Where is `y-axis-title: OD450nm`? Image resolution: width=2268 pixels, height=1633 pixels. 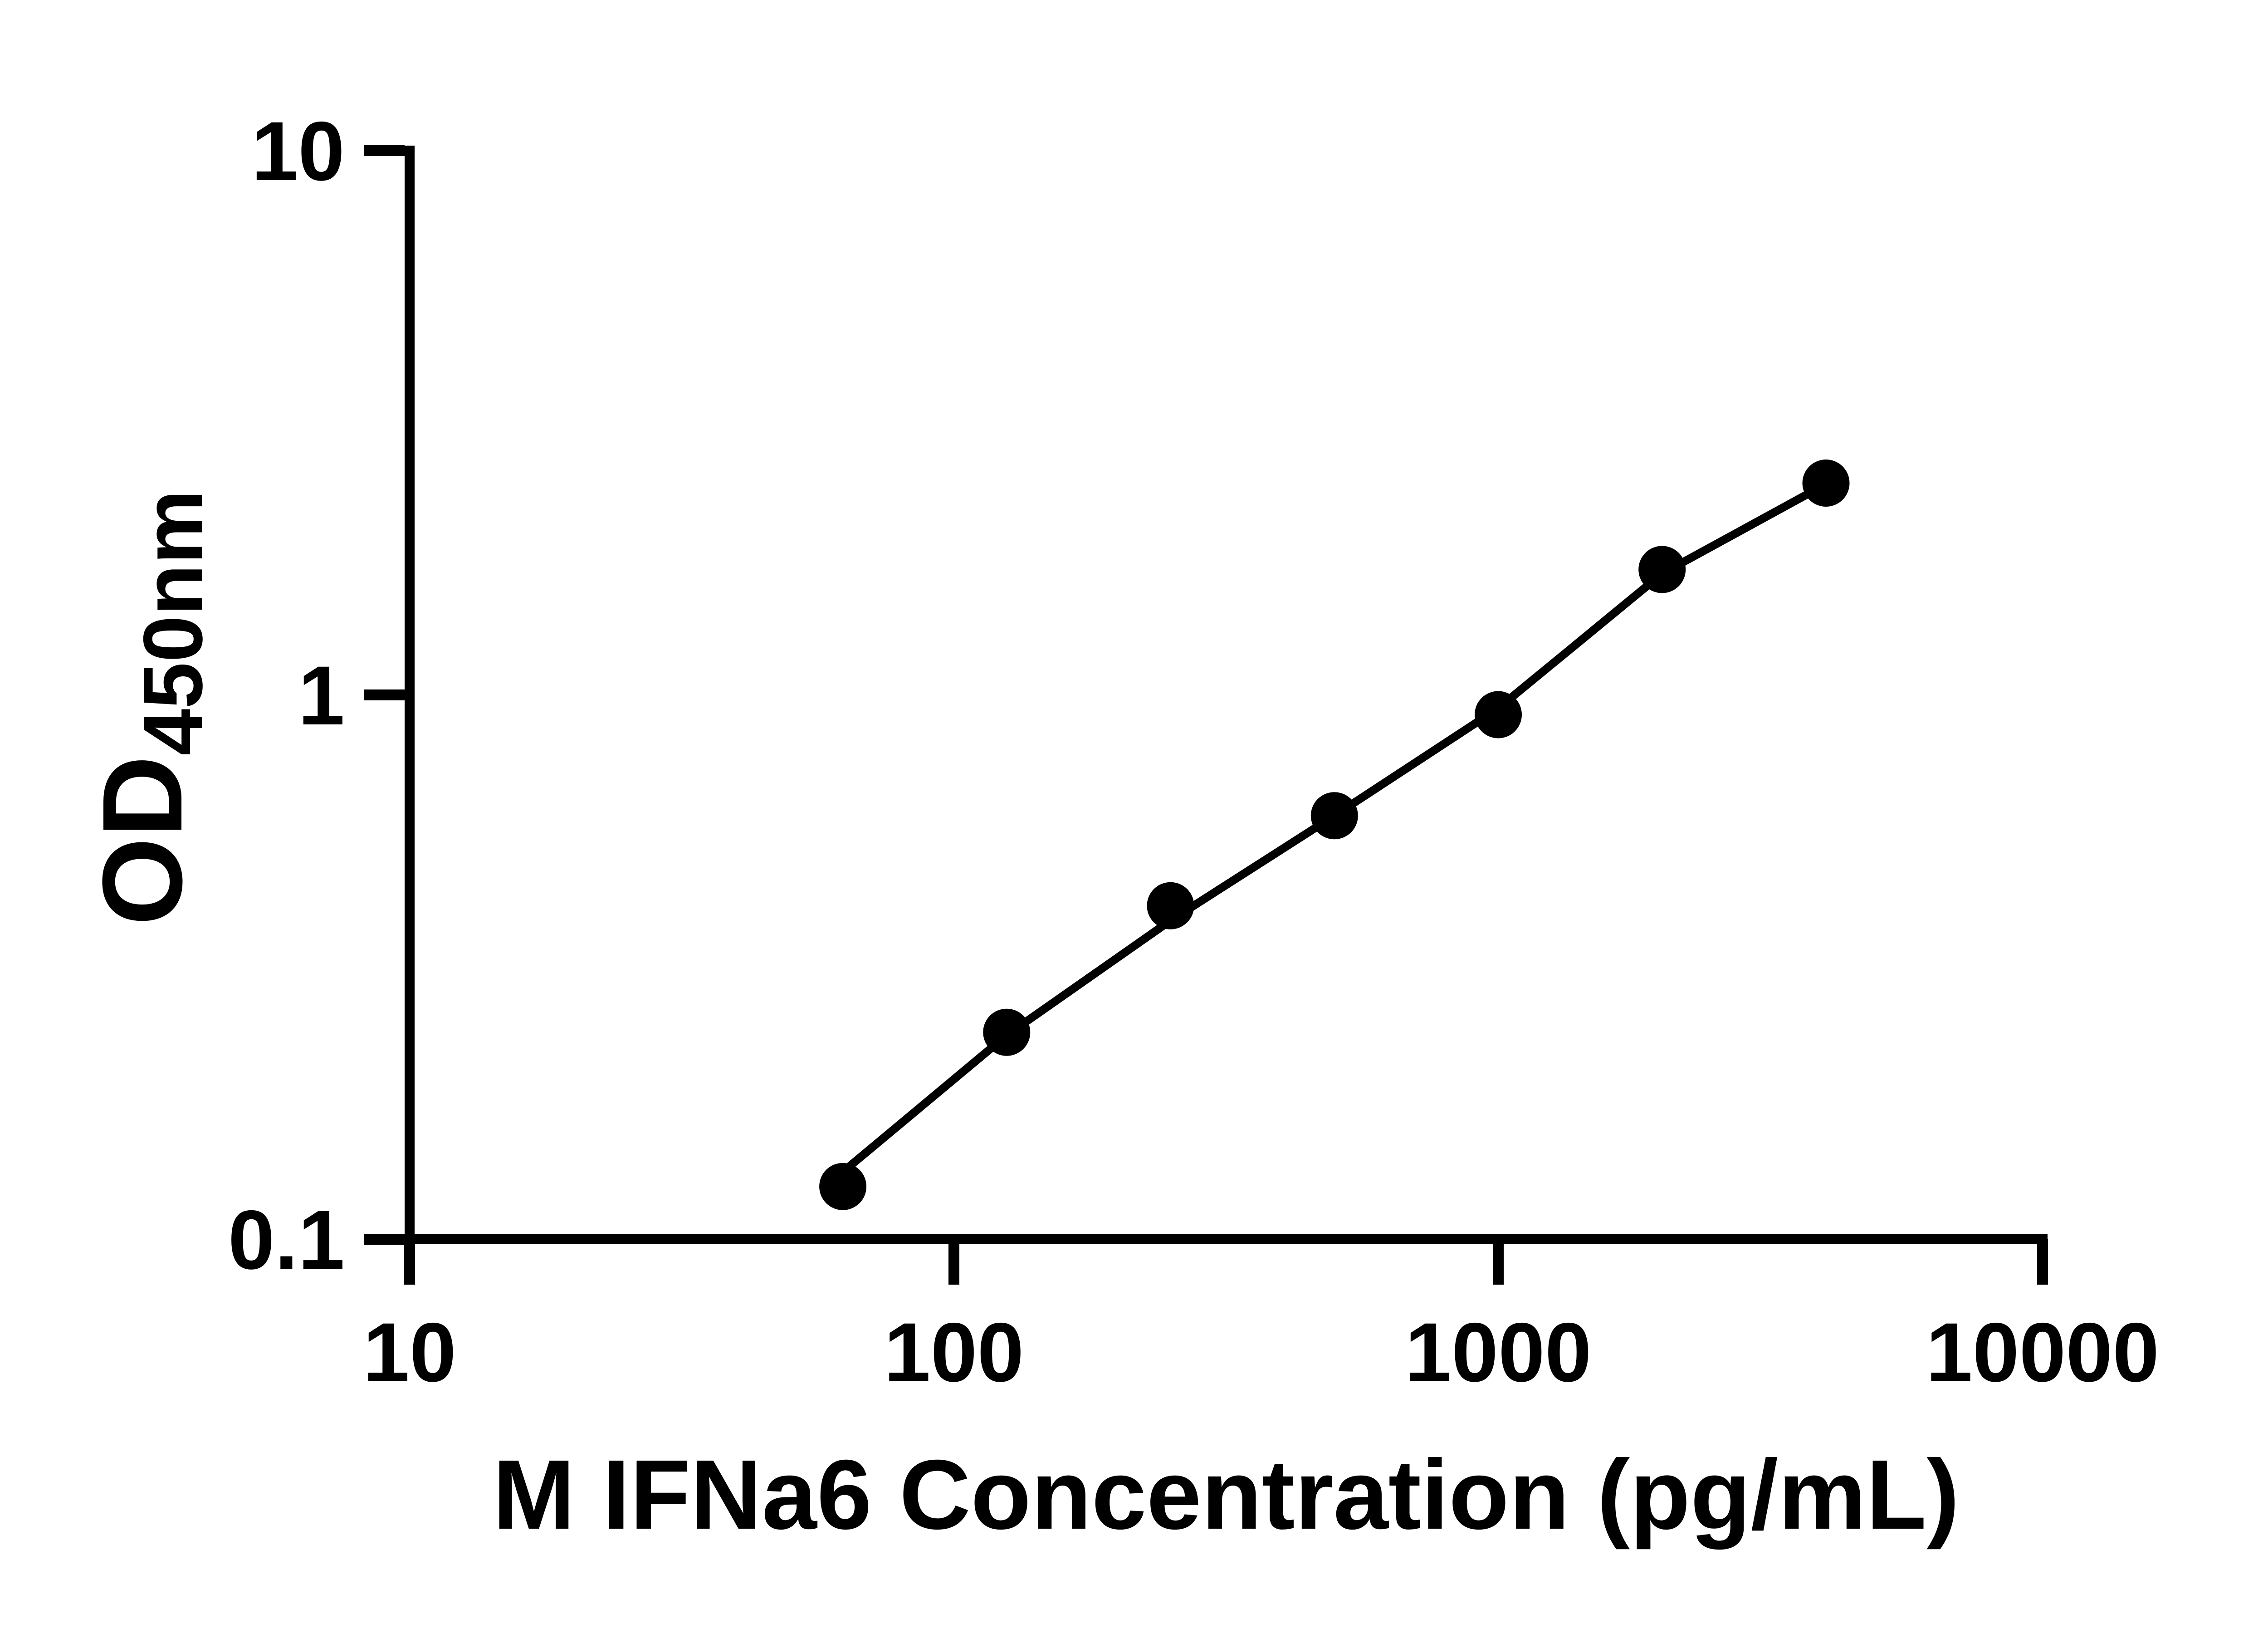
y-axis-title: OD450nm is located at coordinates (150, 707).